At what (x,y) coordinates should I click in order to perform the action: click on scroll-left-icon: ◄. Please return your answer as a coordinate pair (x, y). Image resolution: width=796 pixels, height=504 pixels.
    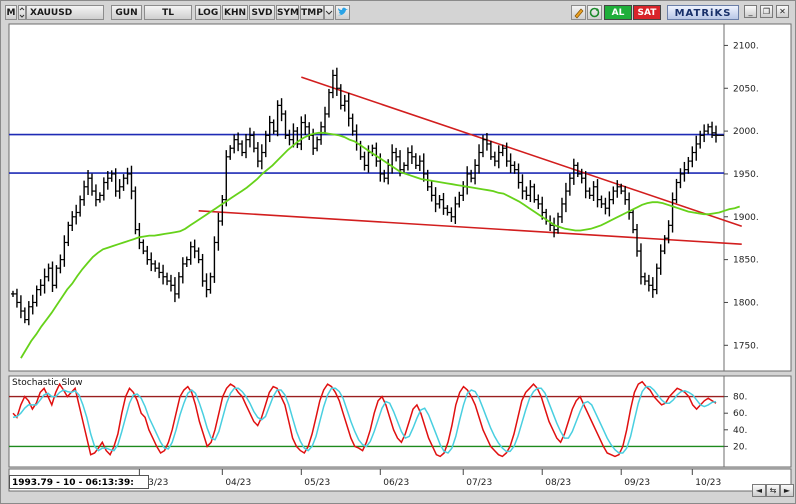
    Looking at the image, I should click on (759, 490).